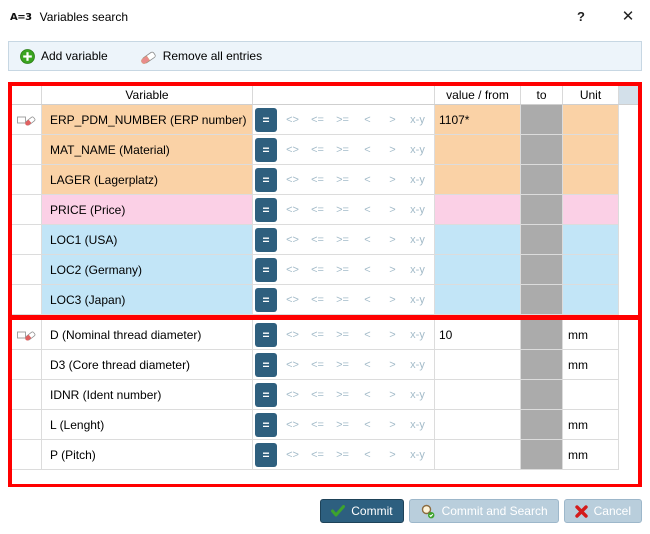 This screenshot has width=650, height=534. What do you see at coordinates (201, 56) in the screenshot?
I see `remove-all-entries-button: Remove all entries` at bounding box center [201, 56].